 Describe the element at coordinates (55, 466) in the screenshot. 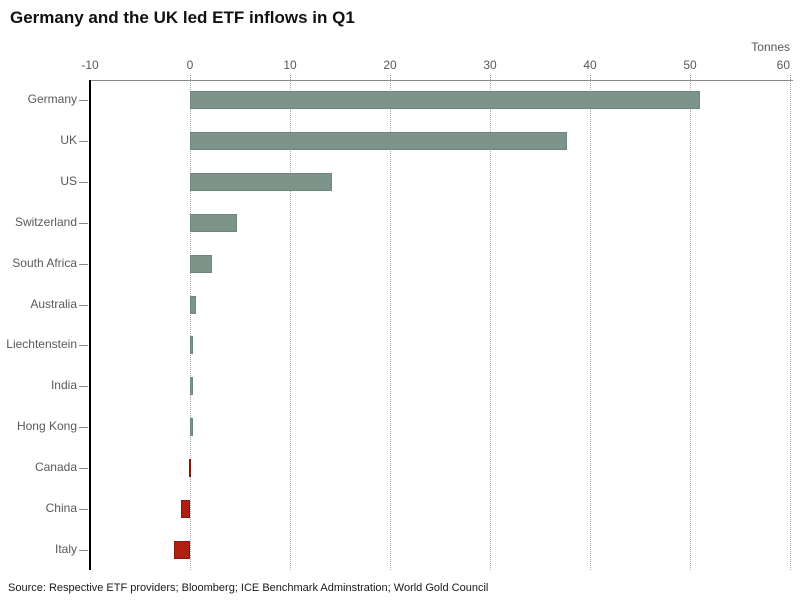

I see `category-label-canada: Canada` at that location.